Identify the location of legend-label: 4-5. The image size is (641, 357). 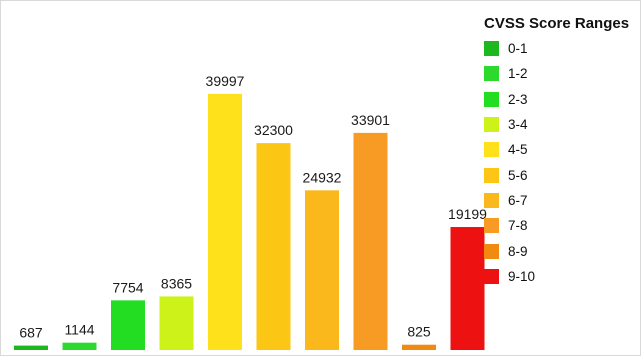
(518, 150).